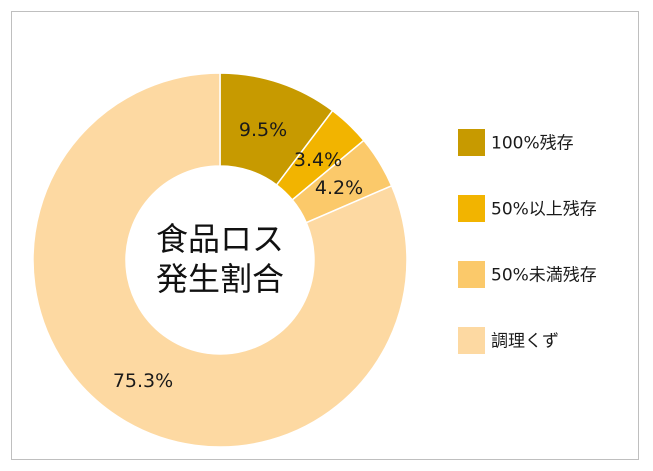  Describe the element at coordinates (544, 276) in the screenshot. I see `legend-label-3: 50%未満残存` at that location.